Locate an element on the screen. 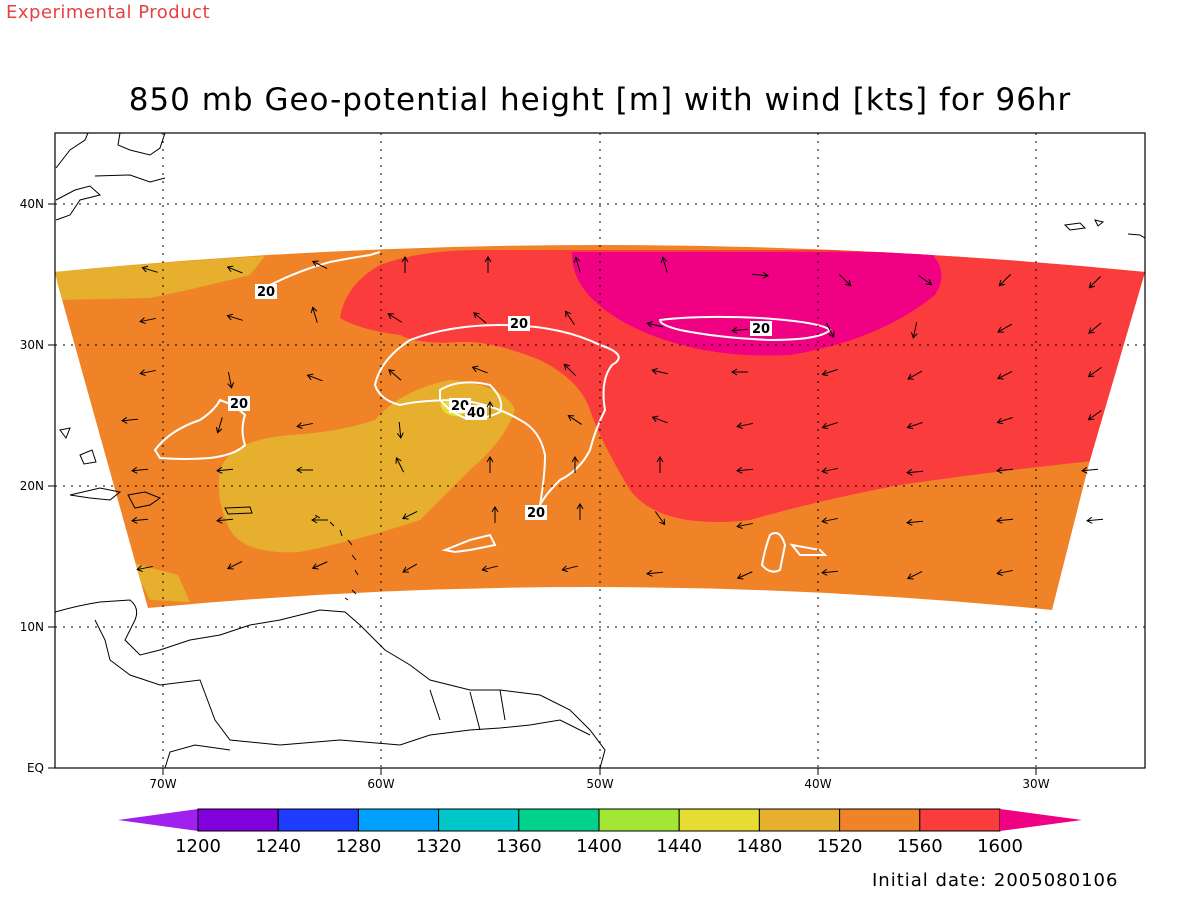  height-band-1520-central is located at coordinates (366, 466).